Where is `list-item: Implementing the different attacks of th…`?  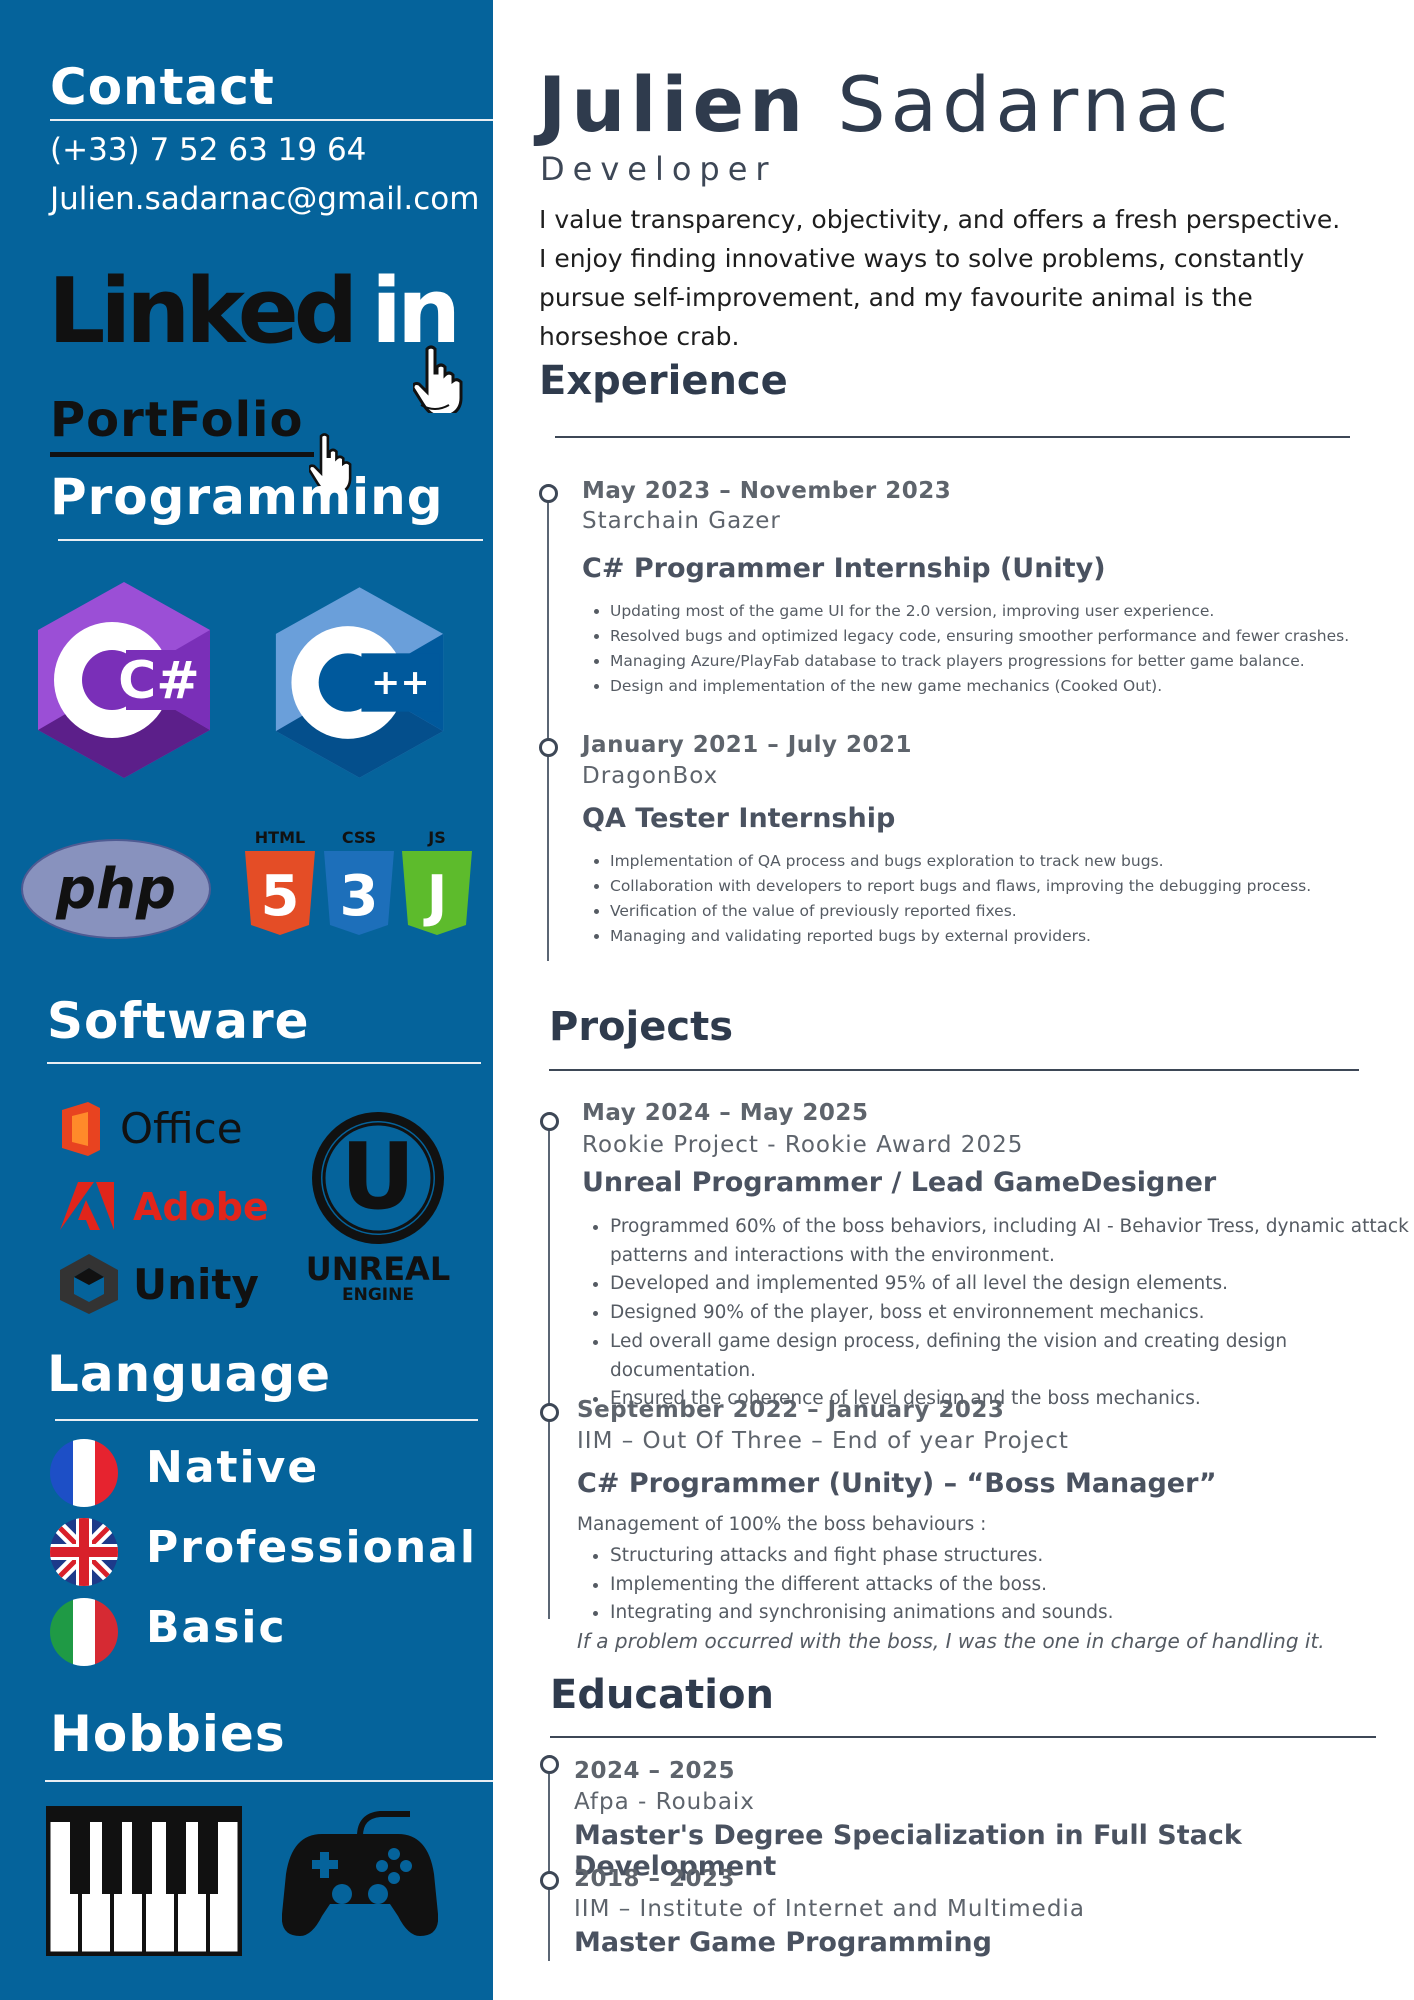 list-item: Implementing the different attacks of th… is located at coordinates (1012, 1585).